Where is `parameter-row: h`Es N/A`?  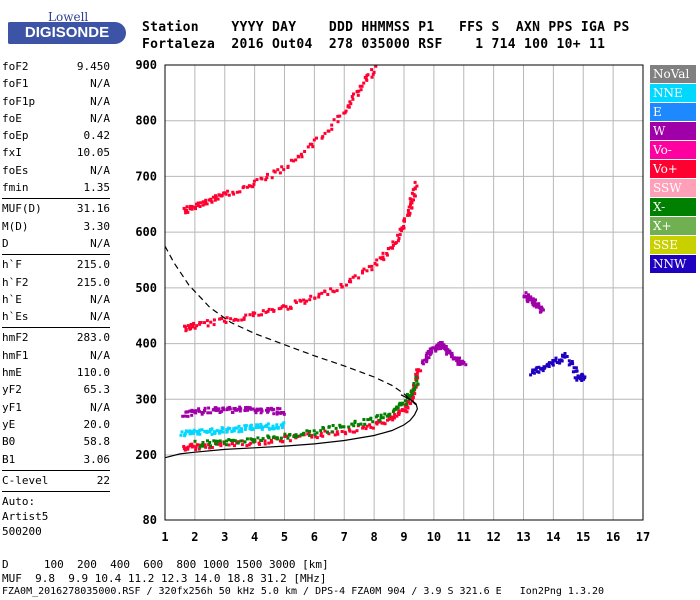
parameter-row: h`Es N/A is located at coordinates (56, 316).